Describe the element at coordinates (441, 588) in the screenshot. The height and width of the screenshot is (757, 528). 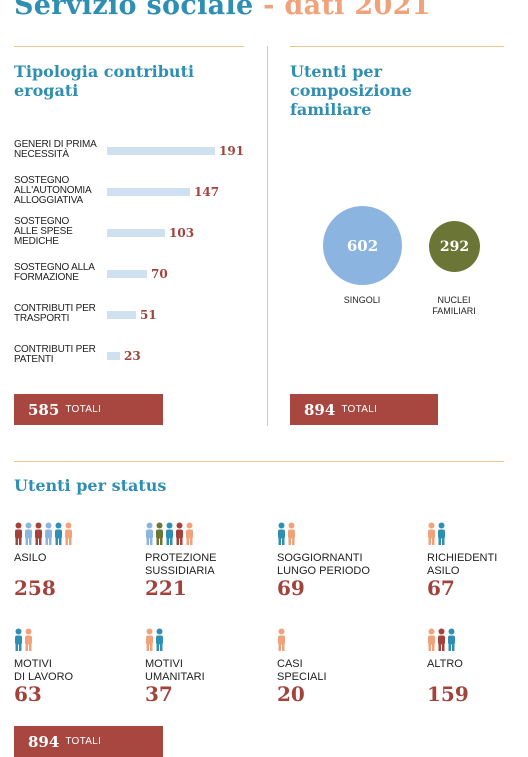
I see `status-value: 67` at that location.